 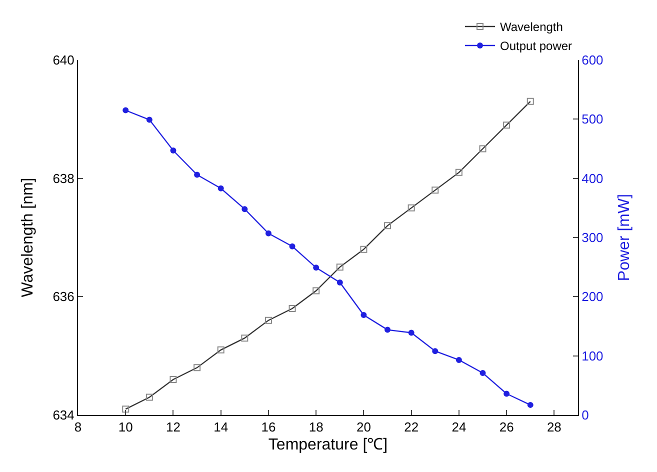 I want to click on legend-label: Wavelength, so click(x=531, y=27).